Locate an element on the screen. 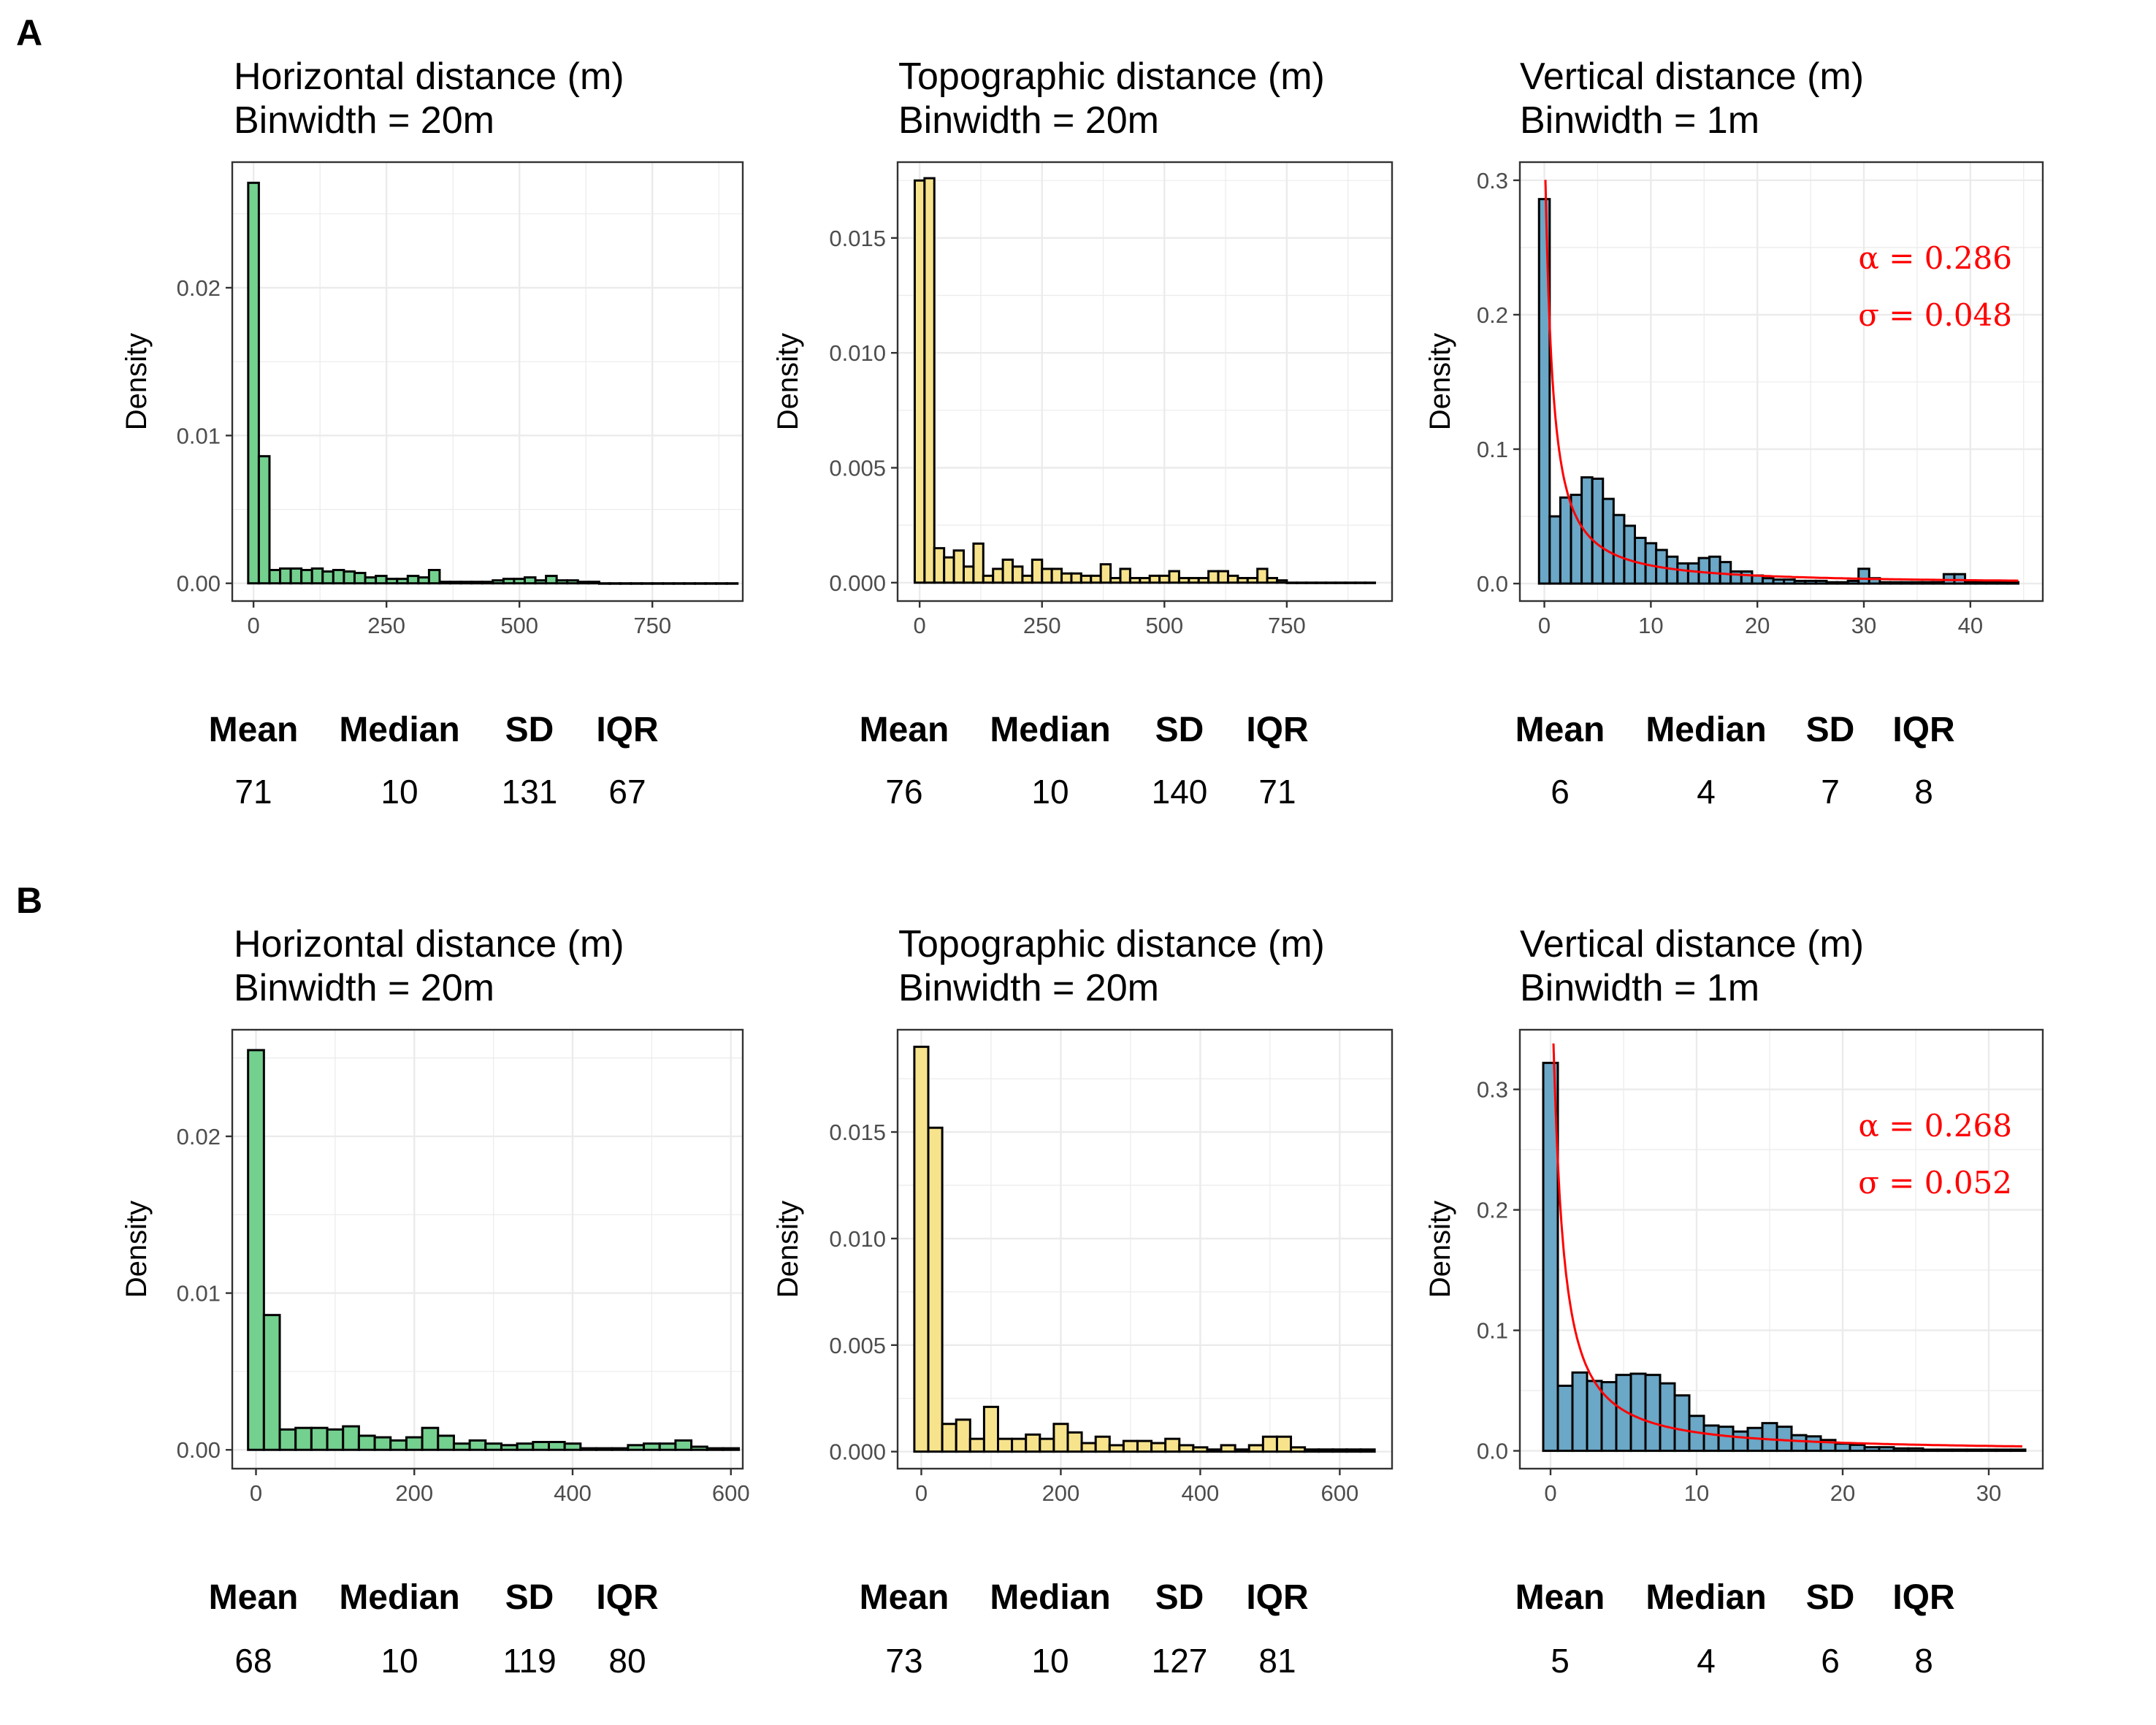  y-tick-label: 0.000 is located at coordinates (858, 1452).